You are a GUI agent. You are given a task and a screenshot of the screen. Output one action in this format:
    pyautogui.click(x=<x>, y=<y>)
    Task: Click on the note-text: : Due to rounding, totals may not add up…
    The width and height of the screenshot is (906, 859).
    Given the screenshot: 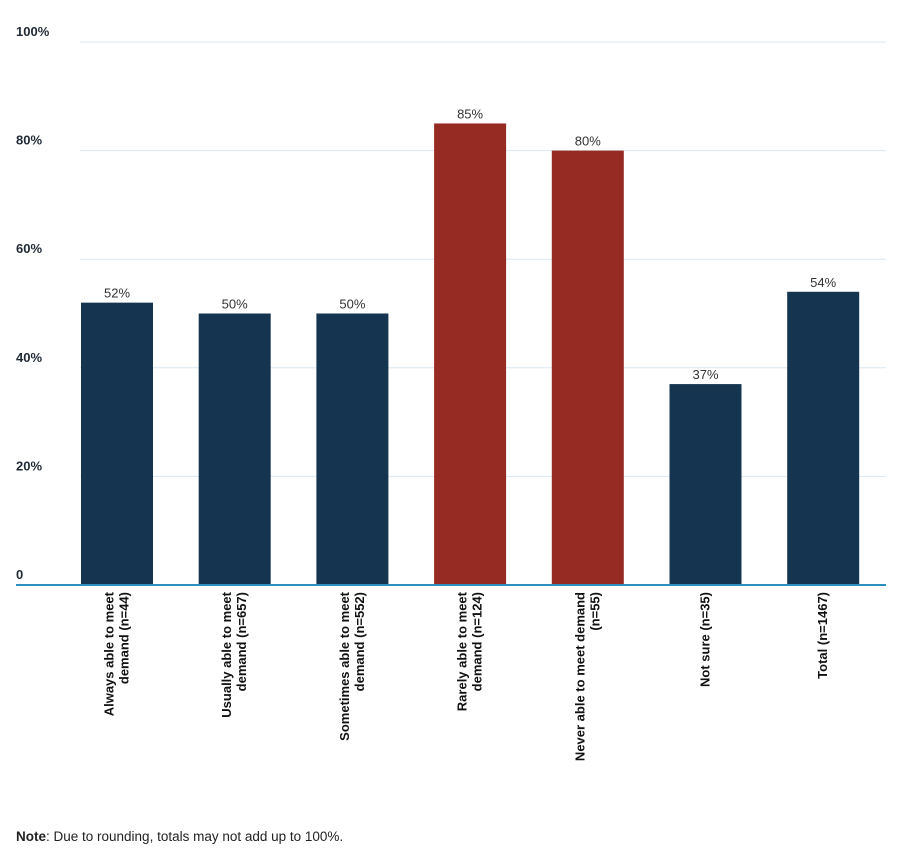 What is the action you would take?
    pyautogui.click(x=195, y=836)
    